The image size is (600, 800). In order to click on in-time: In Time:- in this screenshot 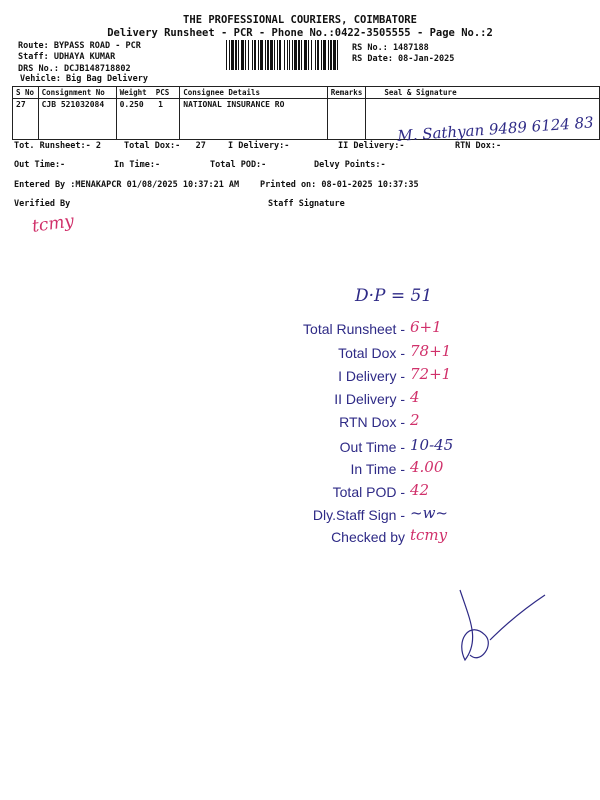, I will do `click(137, 165)`.